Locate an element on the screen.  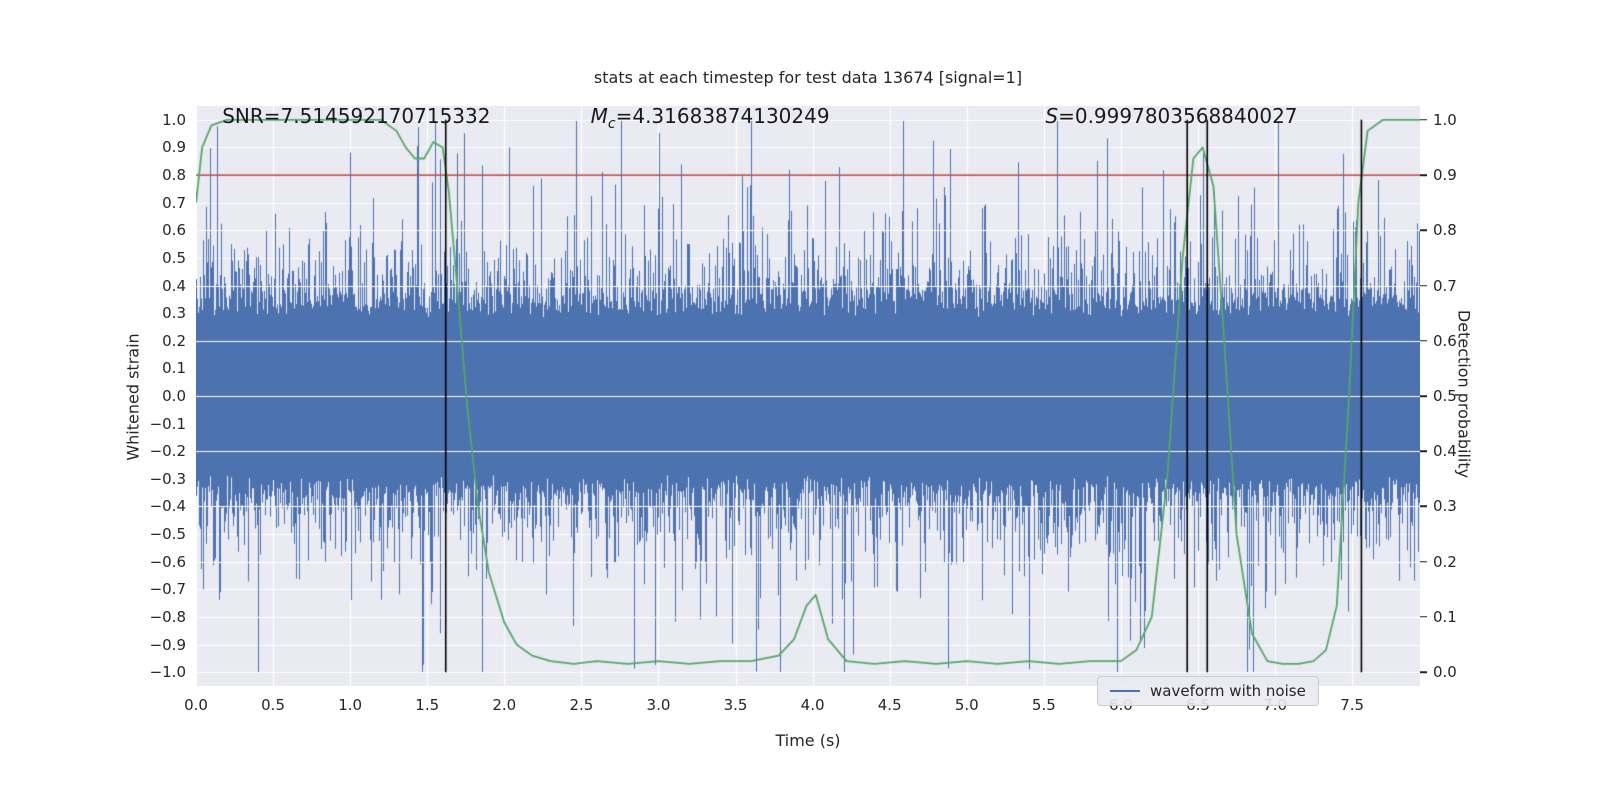
right-tick-label: 0.8 is located at coordinates (1445, 230).